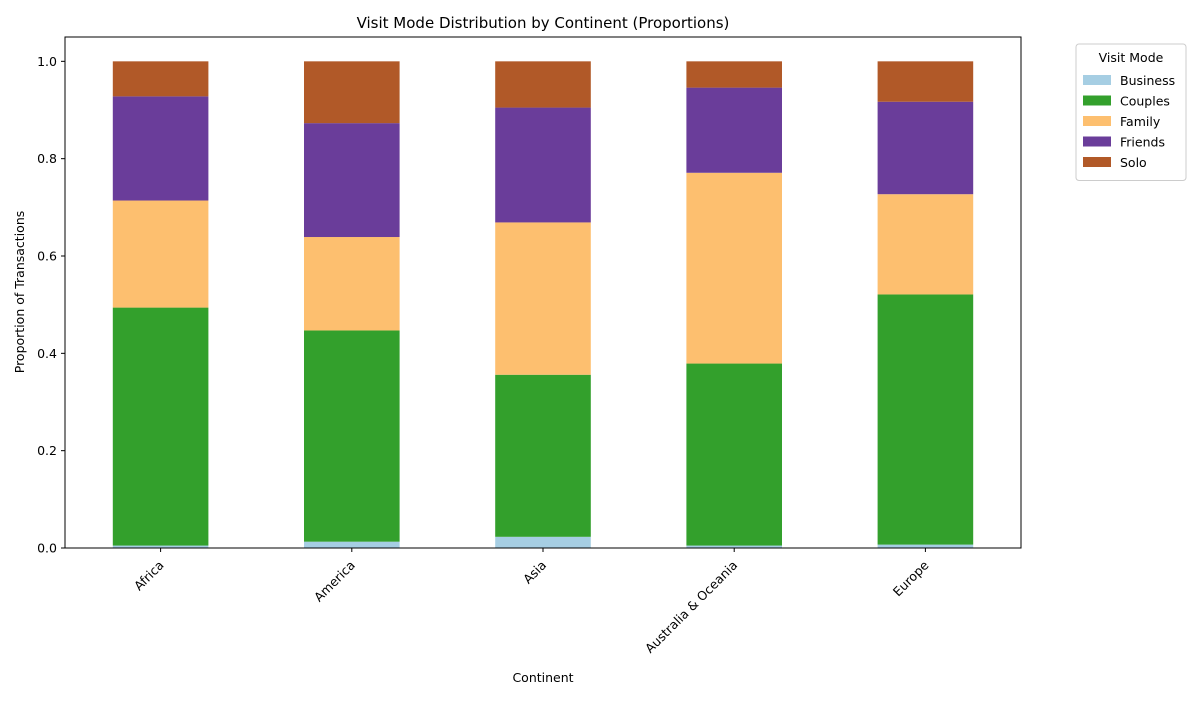 This screenshot has height=704, width=1200. I want to click on y-tick-label: 0.4, so click(47, 353).